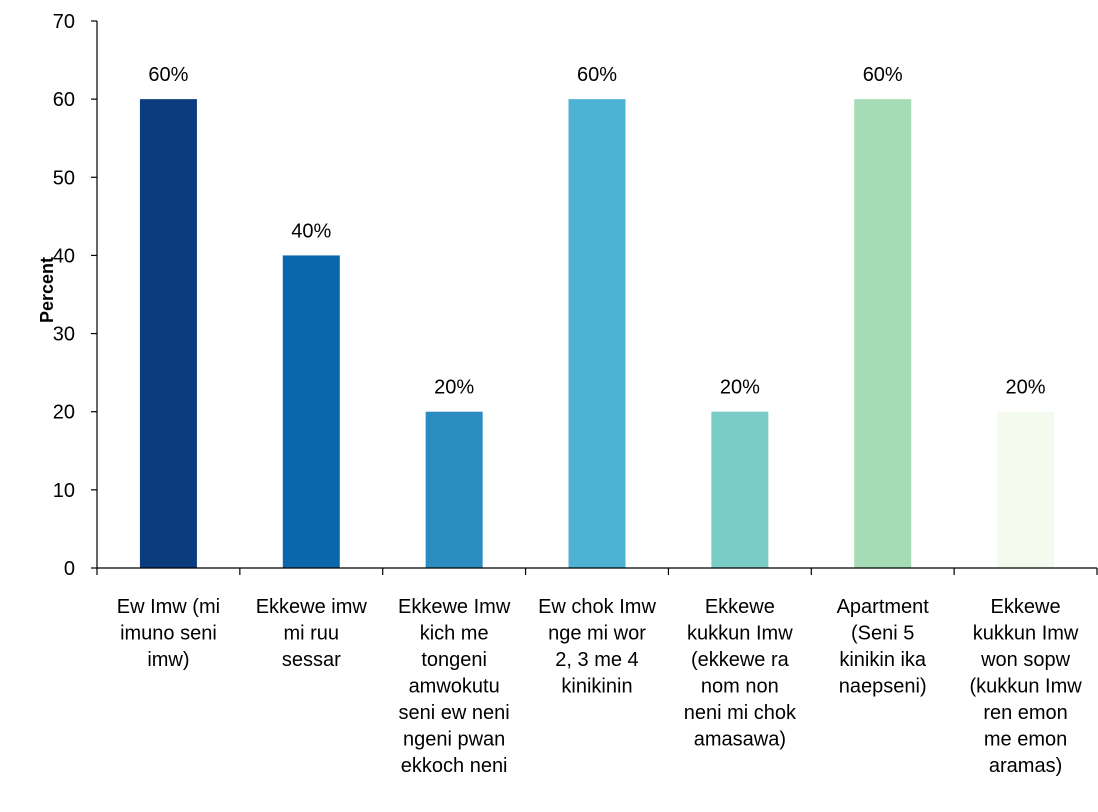 This screenshot has height=812, width=1098. What do you see at coordinates (454, 607) in the screenshot?
I see `category-label-line: Ekkewe Imw` at bounding box center [454, 607].